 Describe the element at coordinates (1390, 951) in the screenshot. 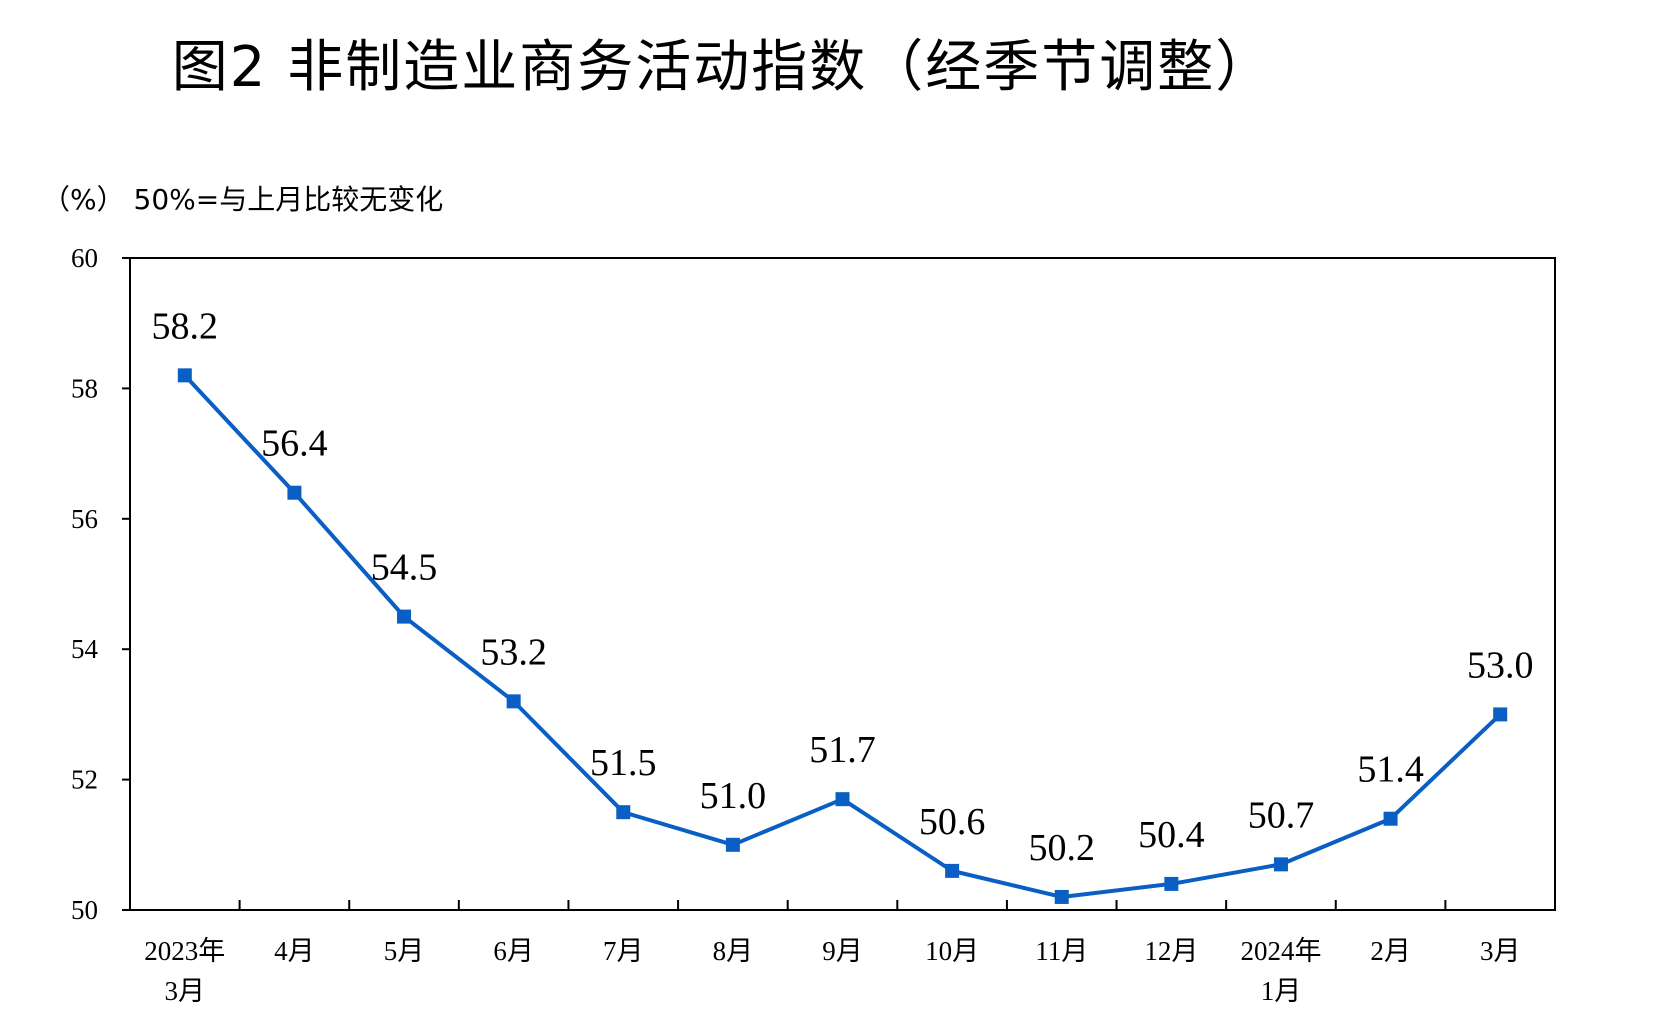

I see `x-tick-label: 2月` at that location.